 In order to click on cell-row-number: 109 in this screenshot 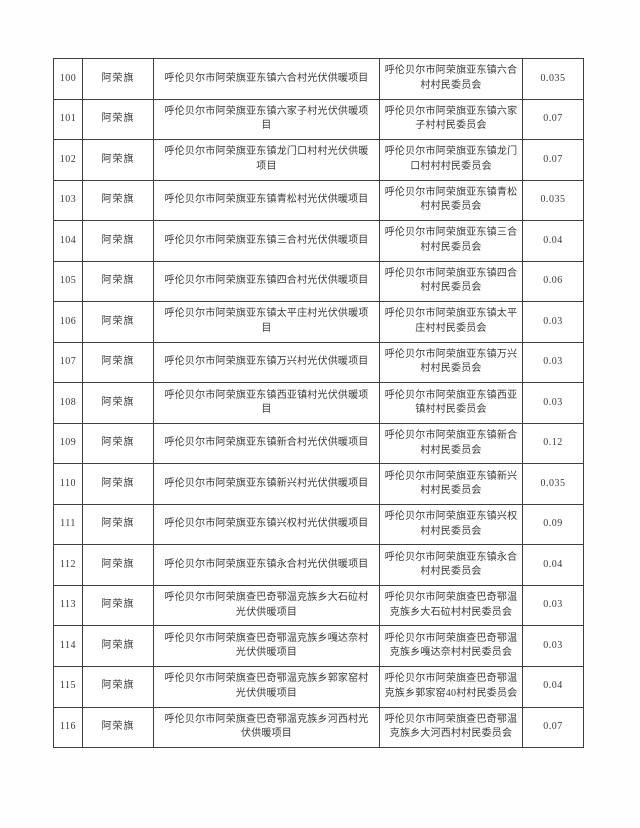, I will do `click(68, 443)`.